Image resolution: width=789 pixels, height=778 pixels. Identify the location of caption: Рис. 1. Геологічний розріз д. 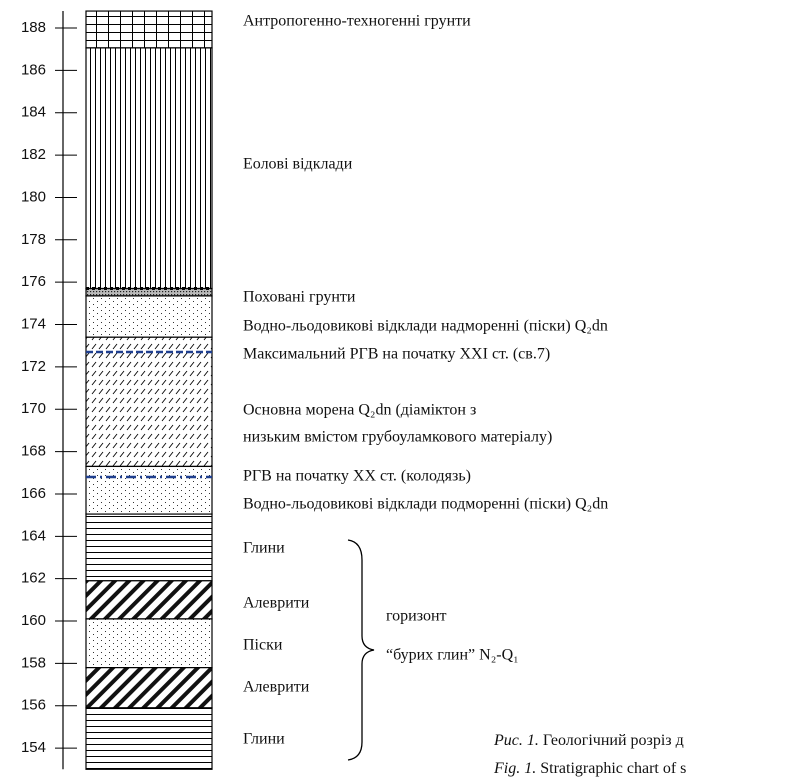
(588, 740).